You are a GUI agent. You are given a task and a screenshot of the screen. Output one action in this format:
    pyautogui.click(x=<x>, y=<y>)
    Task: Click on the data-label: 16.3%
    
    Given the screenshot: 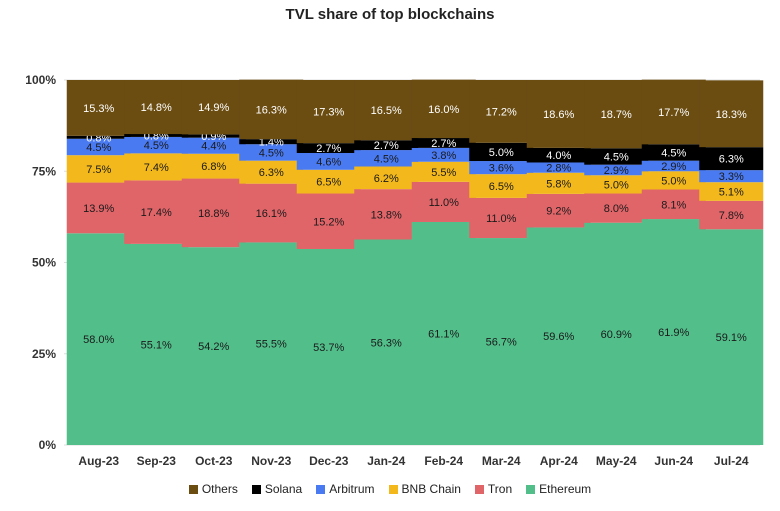 What is the action you would take?
    pyautogui.click(x=271, y=110)
    